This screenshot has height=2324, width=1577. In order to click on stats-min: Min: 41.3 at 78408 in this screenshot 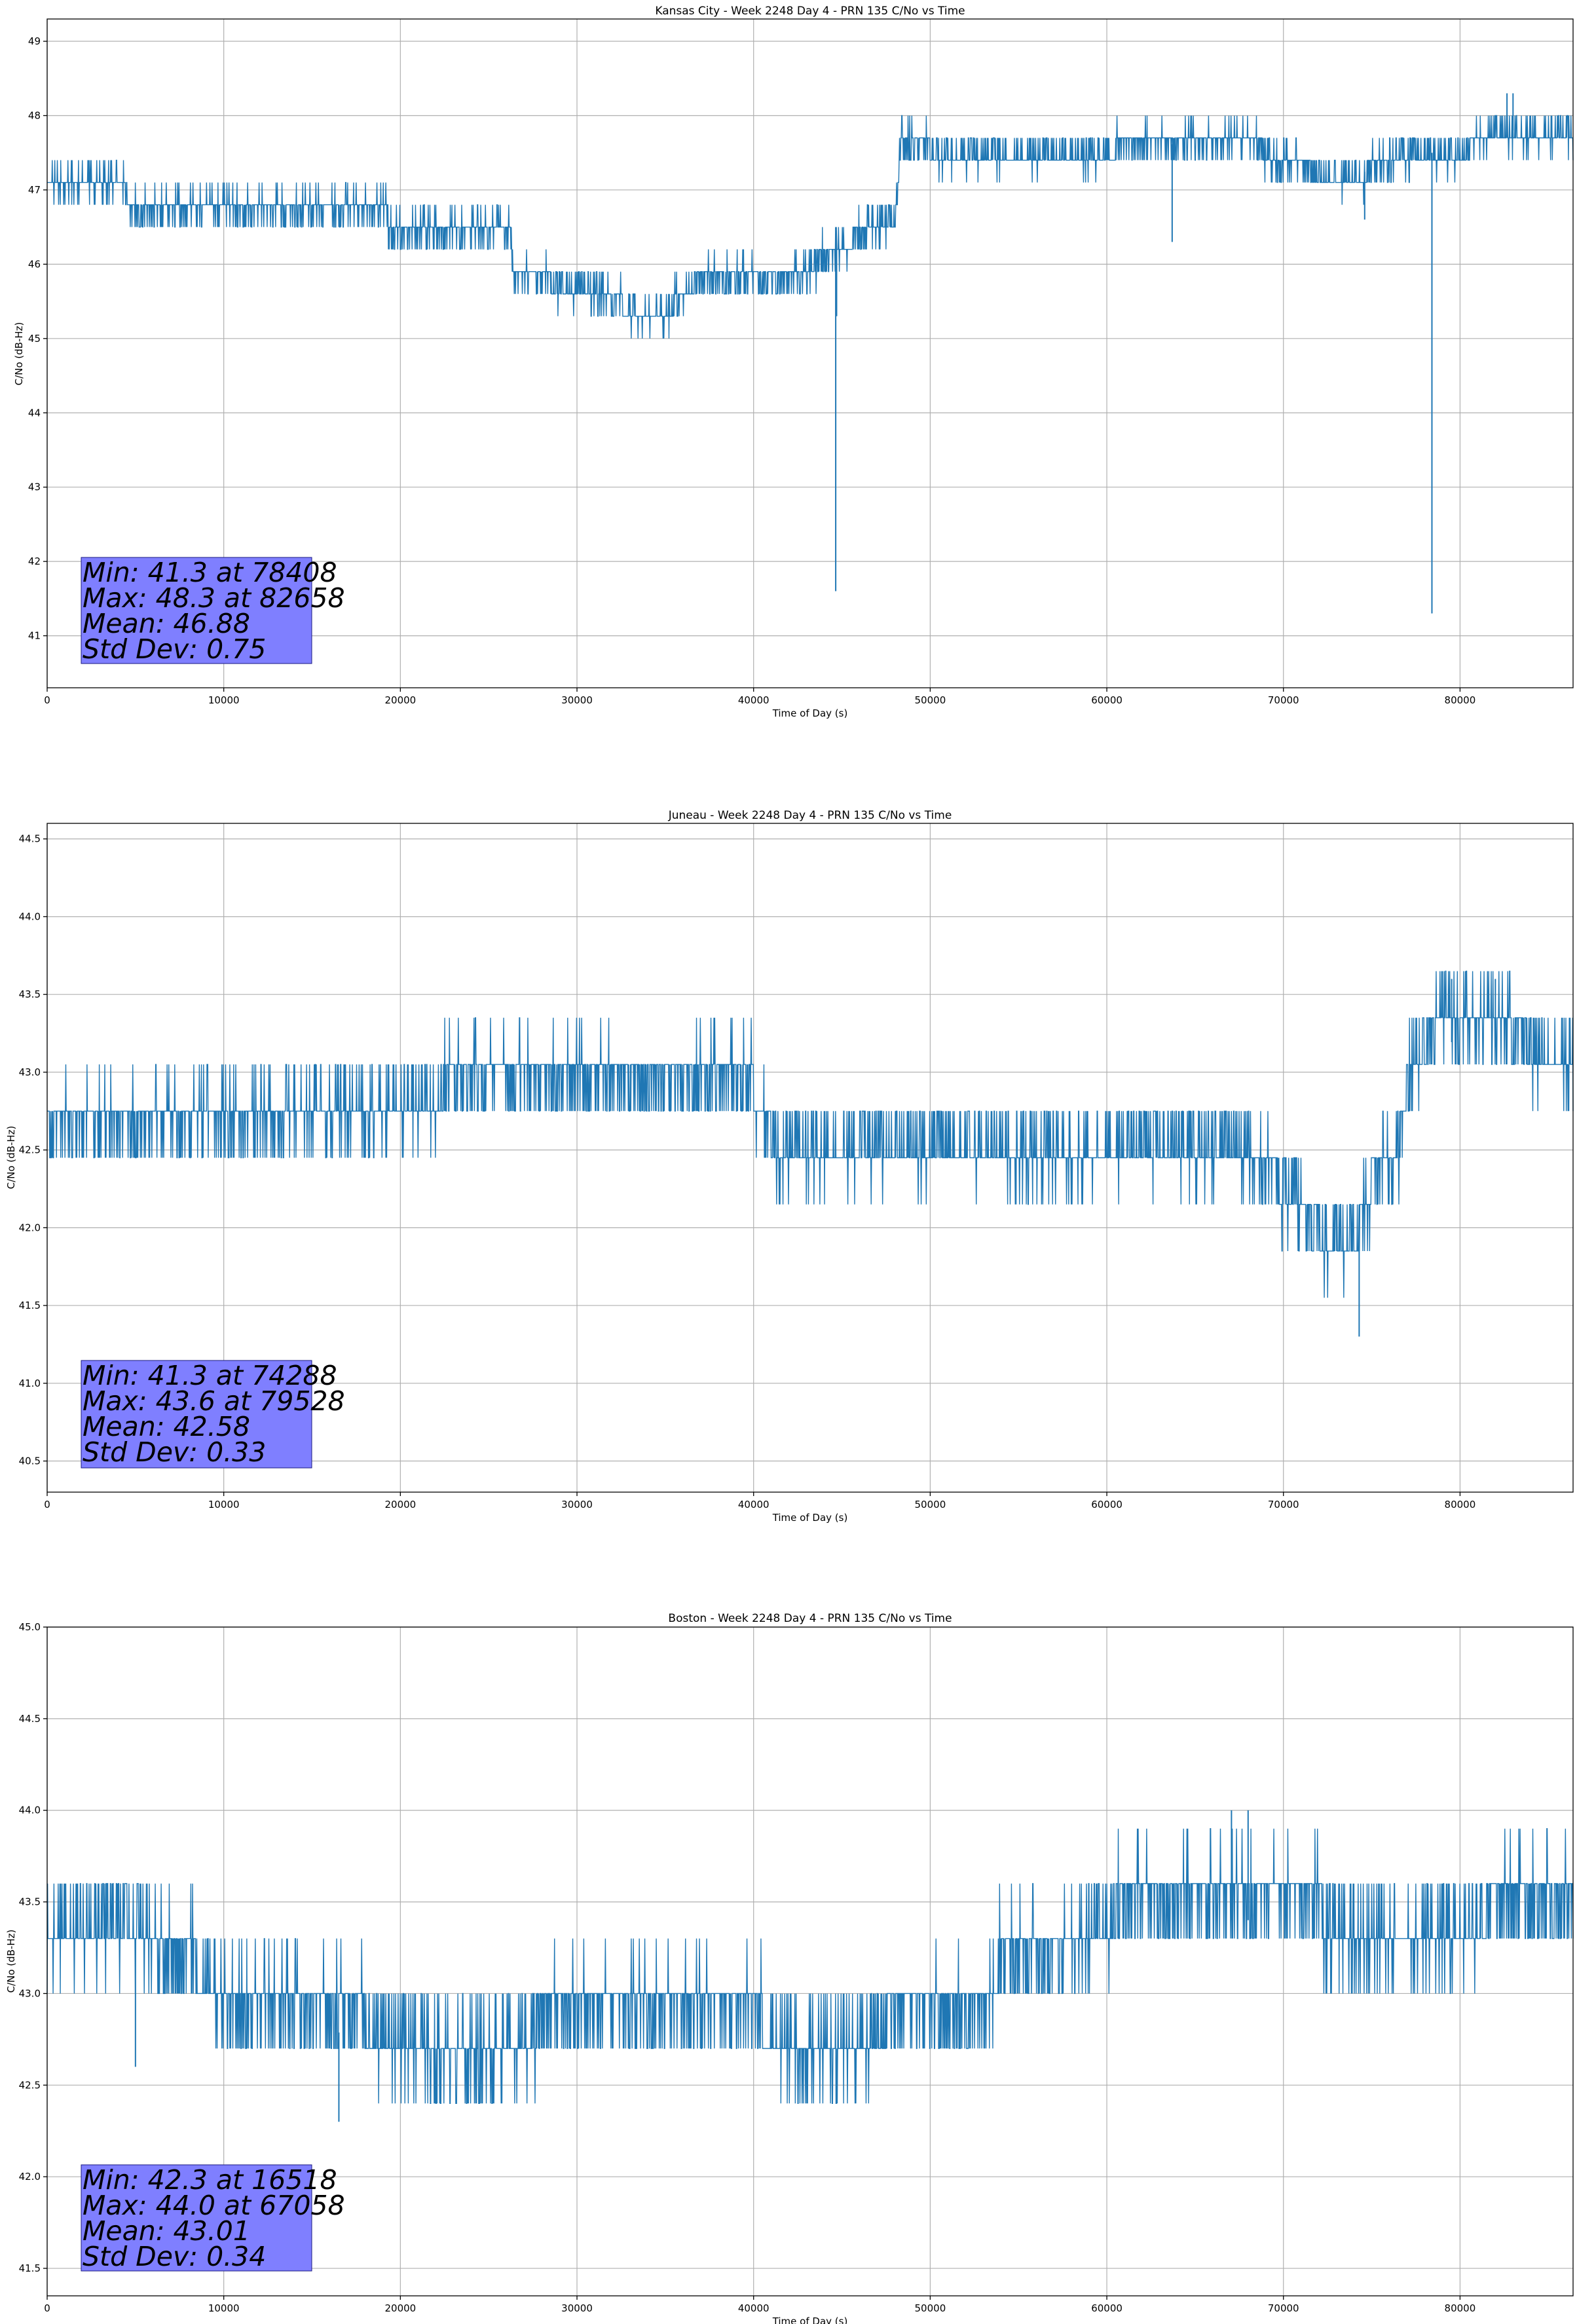, I will do `click(210, 572)`.